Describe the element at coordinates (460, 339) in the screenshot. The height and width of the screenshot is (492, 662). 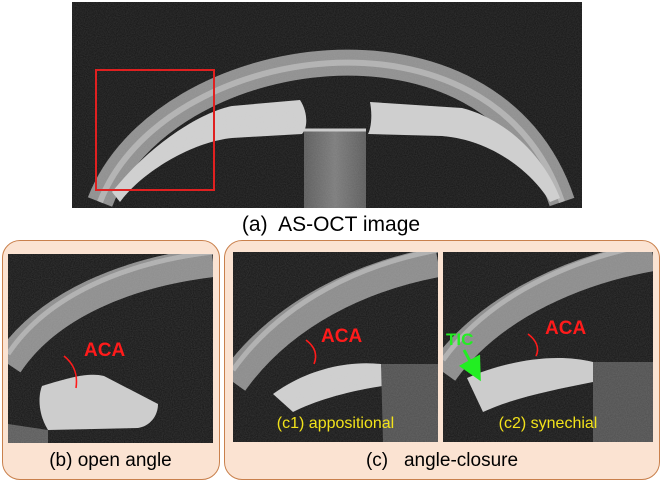
I see `tic-label: TIC` at that location.